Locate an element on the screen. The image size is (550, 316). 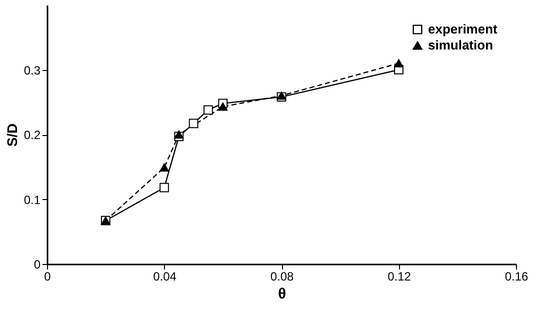
y-tick-label: 0.3 is located at coordinates (32, 70).